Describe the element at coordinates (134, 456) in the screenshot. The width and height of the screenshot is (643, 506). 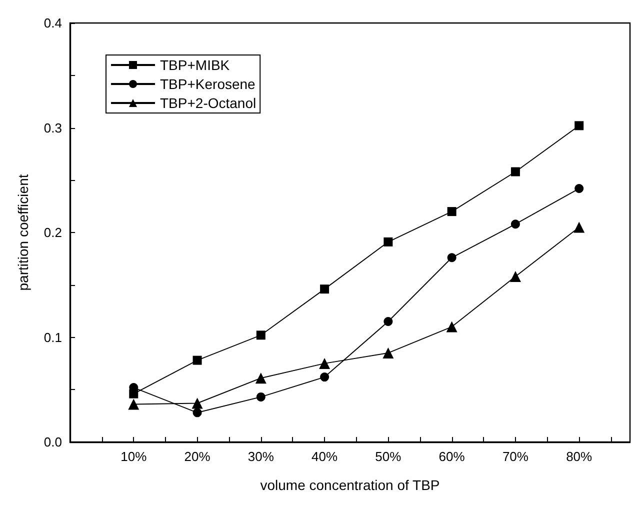
I see `x-tick-label: 10%` at that location.